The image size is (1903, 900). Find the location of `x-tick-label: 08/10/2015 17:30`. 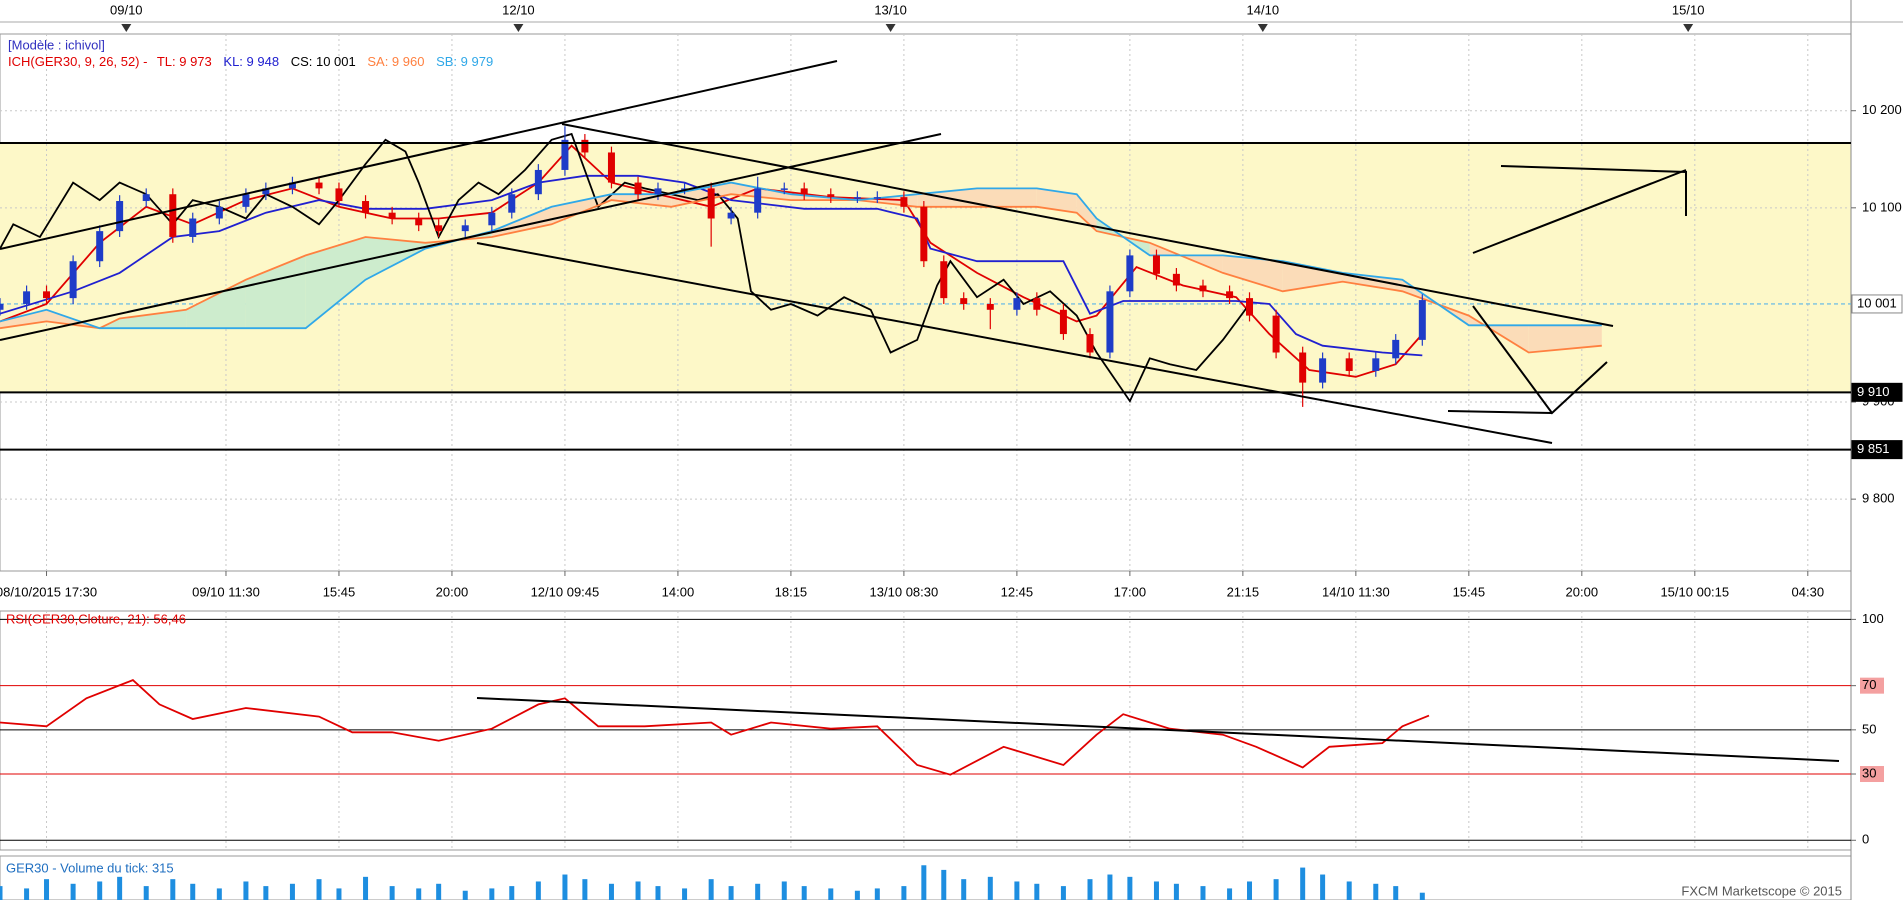

x-tick-label: 08/10/2015 17:30 is located at coordinates (48, 591).